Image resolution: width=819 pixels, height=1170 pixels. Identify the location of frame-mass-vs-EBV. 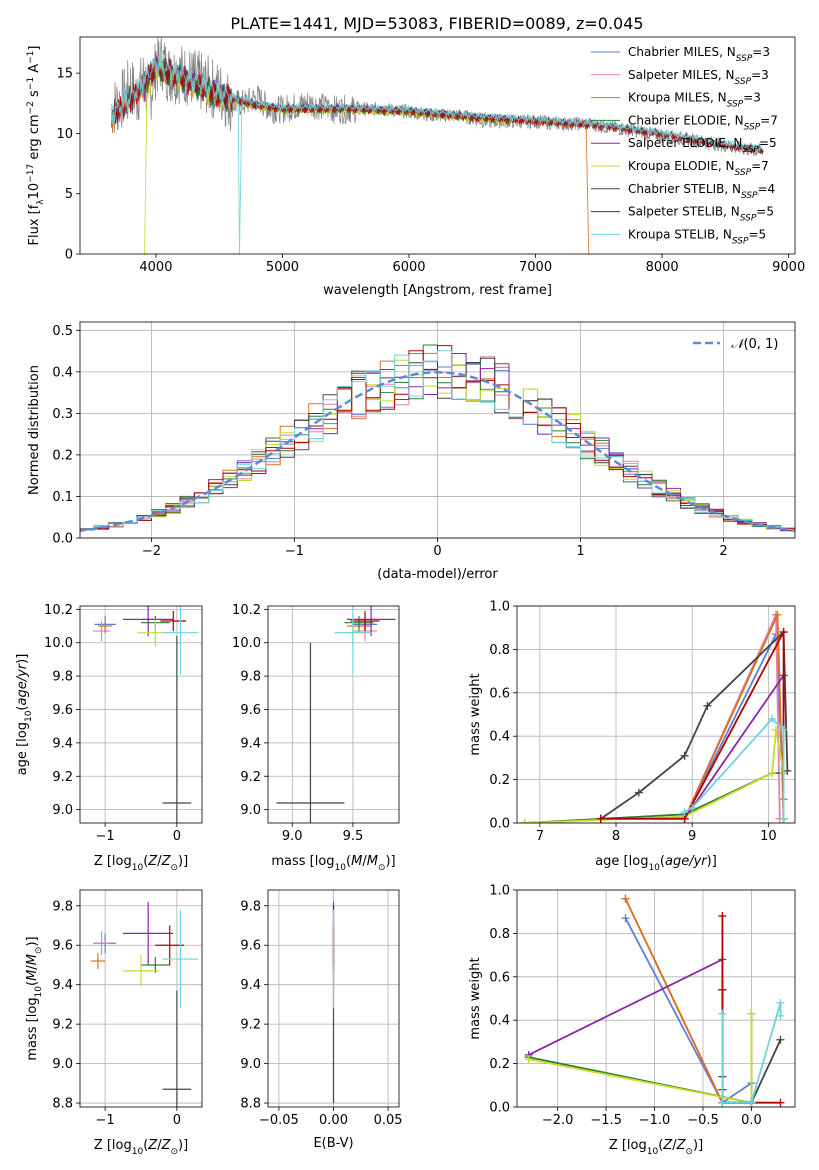
(333, 998).